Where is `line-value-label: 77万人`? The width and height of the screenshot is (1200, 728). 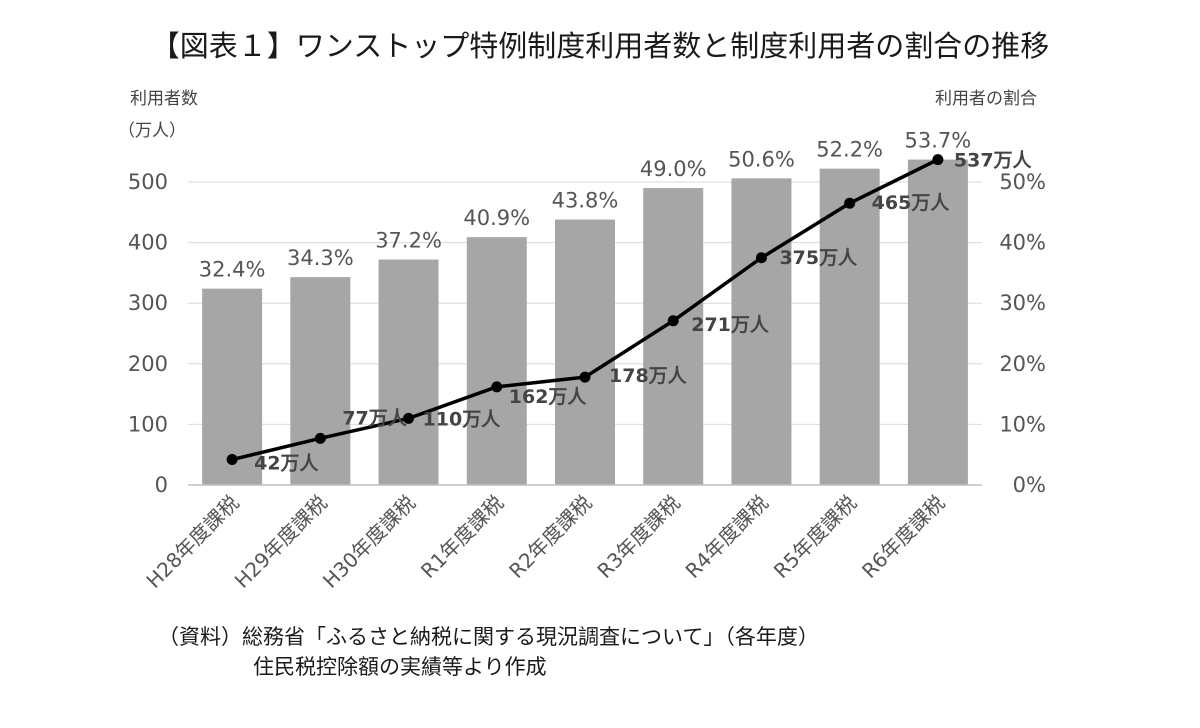
line-value-label: 77万人 is located at coordinates (374, 418).